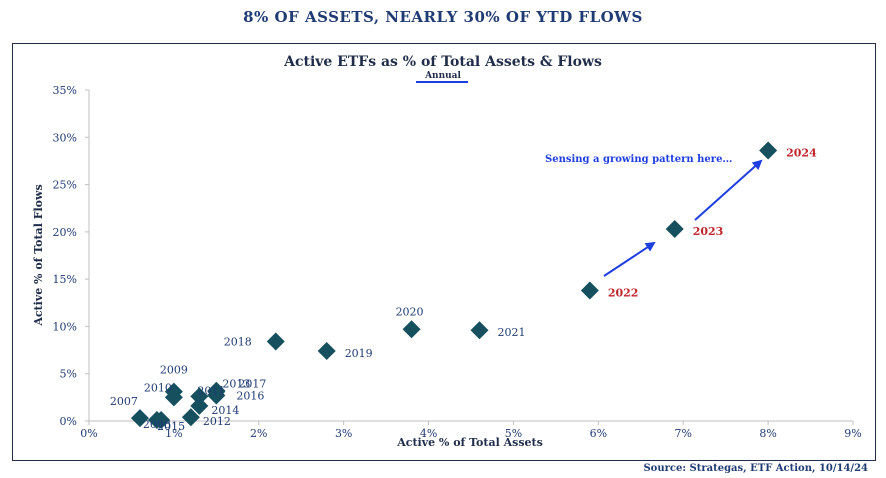 The image size is (886, 478). Describe the element at coordinates (225, 410) in the screenshot. I see `data-label-2014: 2014` at that location.